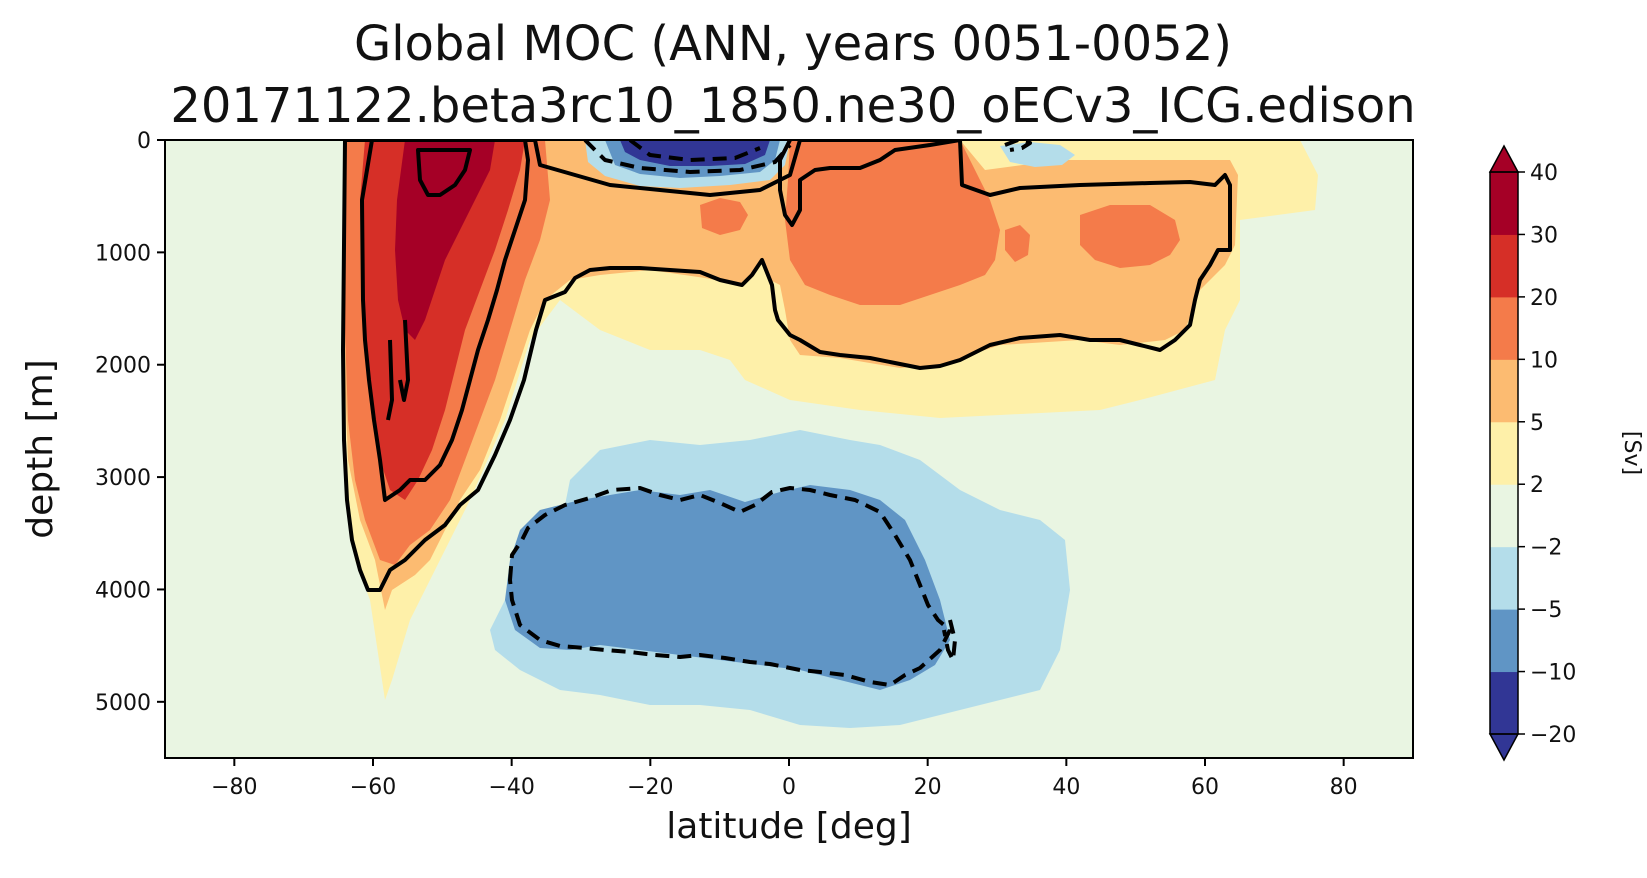  Describe the element at coordinates (1017, 243) in the screenshot. I see `field-region-pos-10-blob2` at that location.